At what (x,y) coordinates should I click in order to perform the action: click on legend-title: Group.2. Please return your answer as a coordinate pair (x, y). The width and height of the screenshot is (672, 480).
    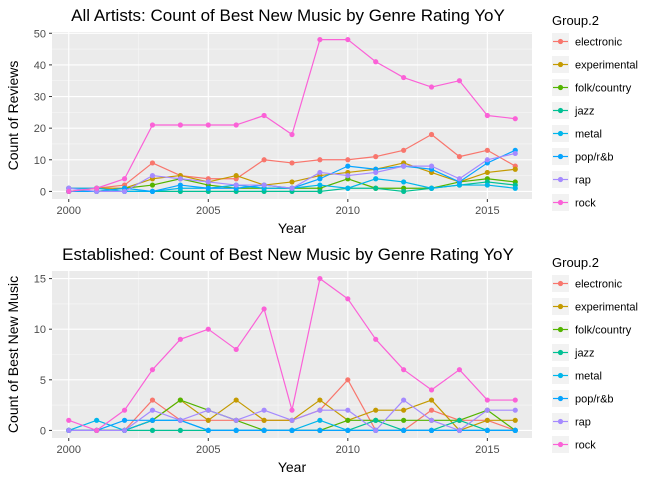
    Looking at the image, I should click on (575, 262).